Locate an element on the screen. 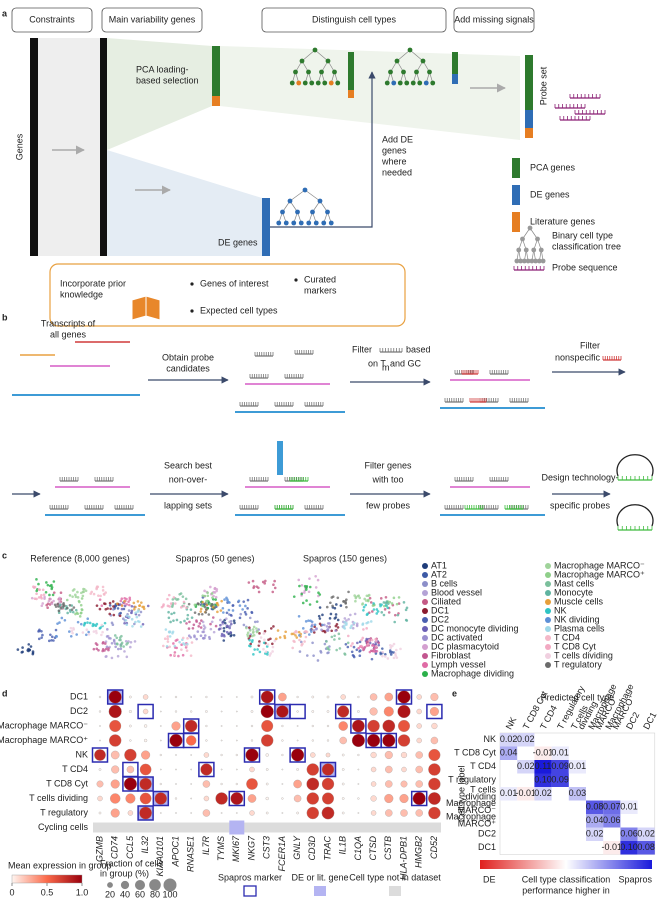  cell-label: 0.04 is located at coordinates (595, 820).